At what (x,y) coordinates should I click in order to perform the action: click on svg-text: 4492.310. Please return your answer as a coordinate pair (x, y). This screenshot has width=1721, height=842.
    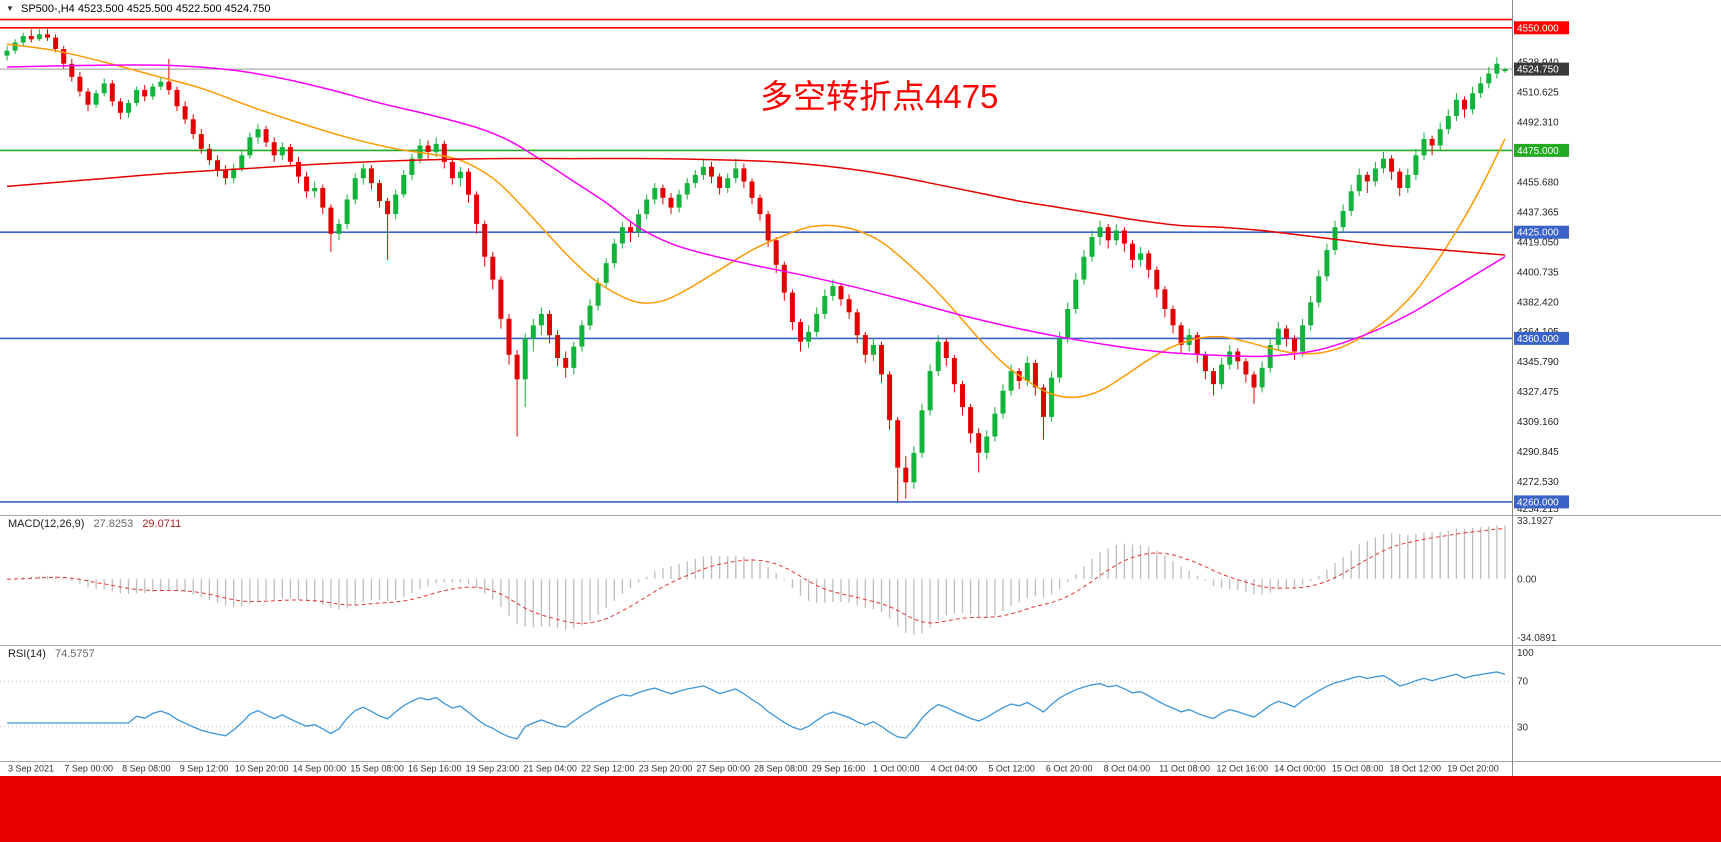
    Looking at the image, I should click on (1538, 123).